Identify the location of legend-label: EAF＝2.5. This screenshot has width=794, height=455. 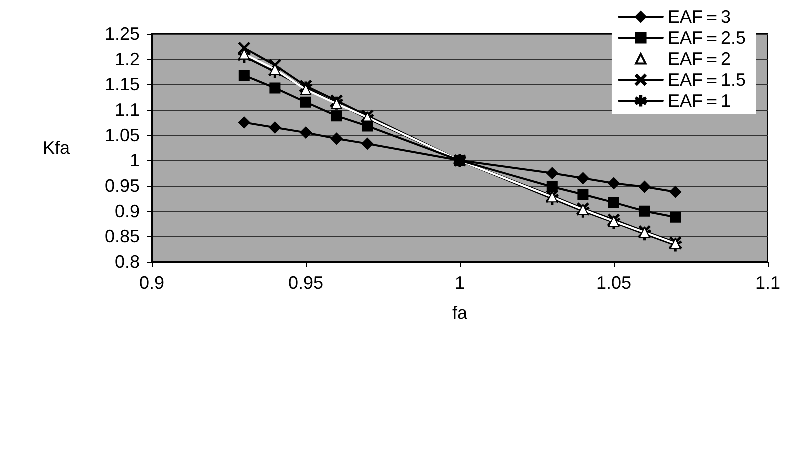
(707, 38).